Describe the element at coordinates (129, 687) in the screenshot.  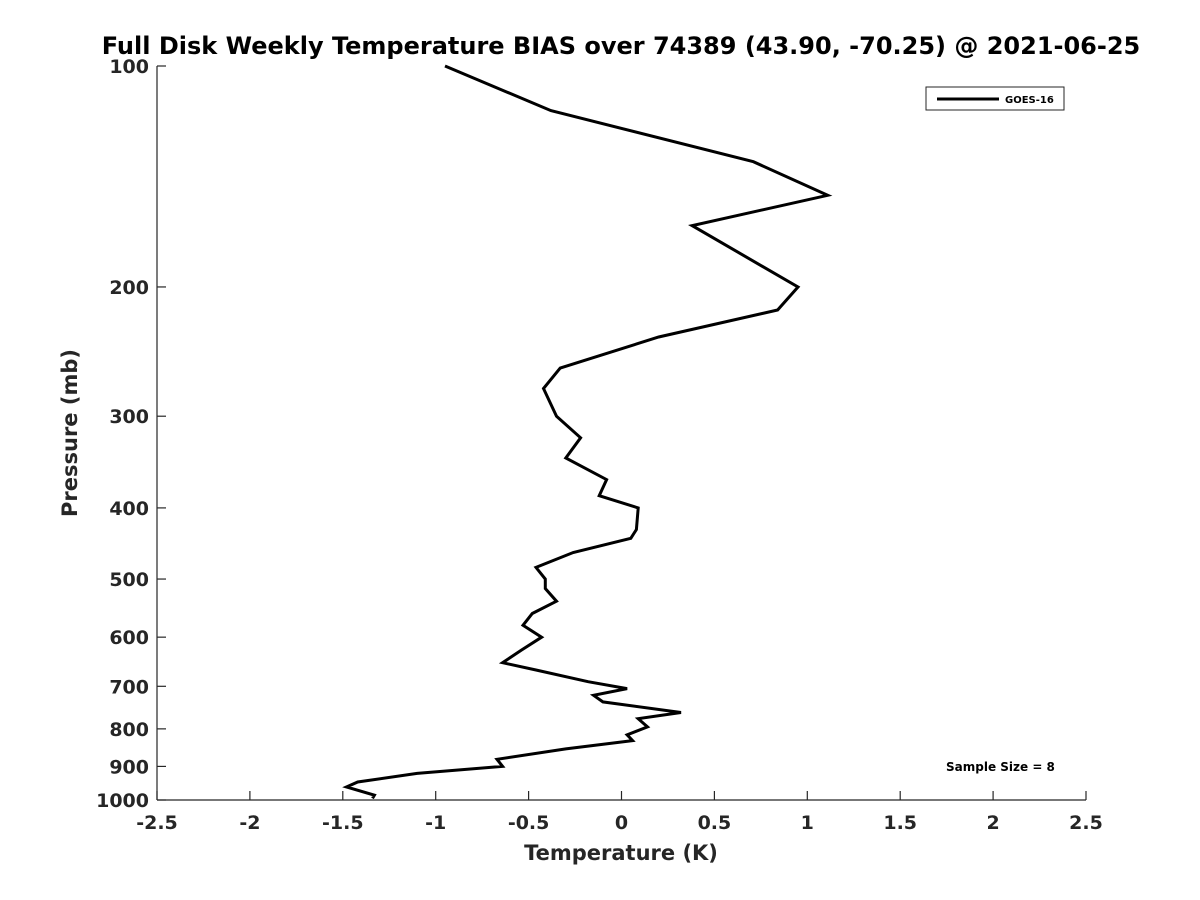
I see `y-tick-label: 700` at that location.